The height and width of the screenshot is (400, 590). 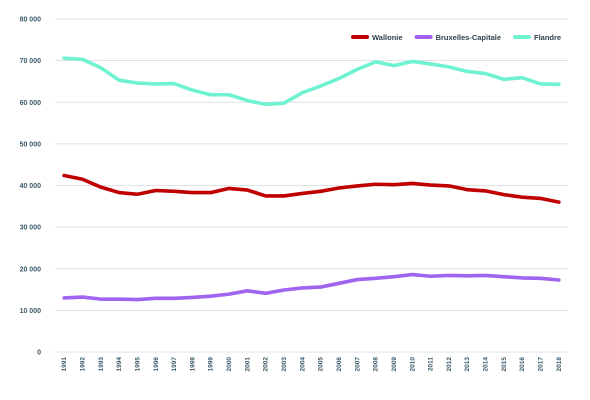 I want to click on x-tick-label: 1995, so click(x=137, y=364).